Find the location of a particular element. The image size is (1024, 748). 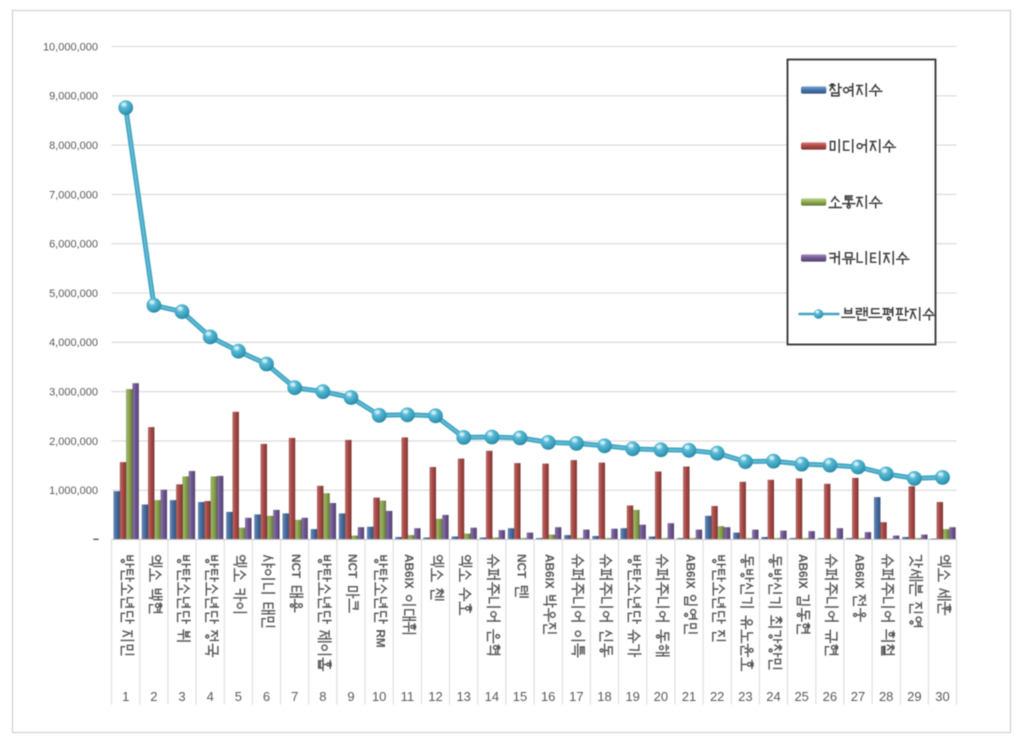

svg-text: 17 is located at coordinates (576, 696).